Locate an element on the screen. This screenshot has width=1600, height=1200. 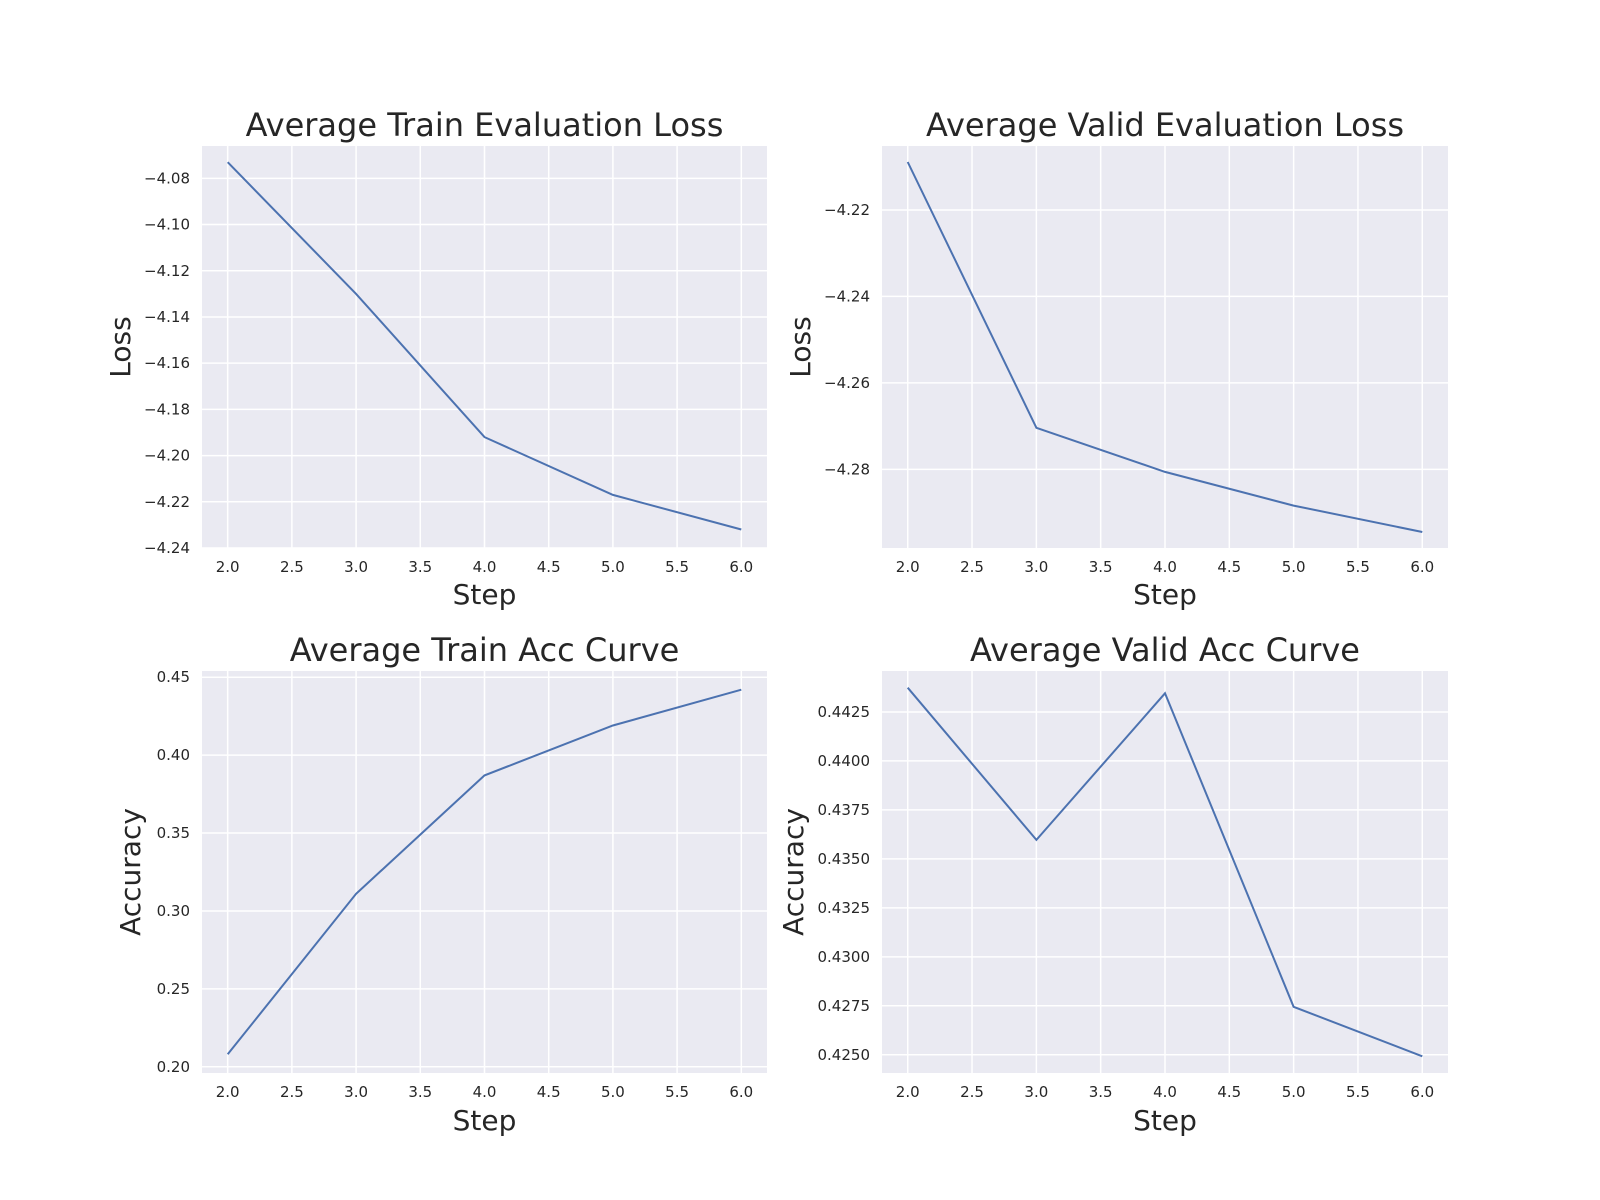
valid-loss-x-tick-label: 4.5 is located at coordinates (1229, 567).